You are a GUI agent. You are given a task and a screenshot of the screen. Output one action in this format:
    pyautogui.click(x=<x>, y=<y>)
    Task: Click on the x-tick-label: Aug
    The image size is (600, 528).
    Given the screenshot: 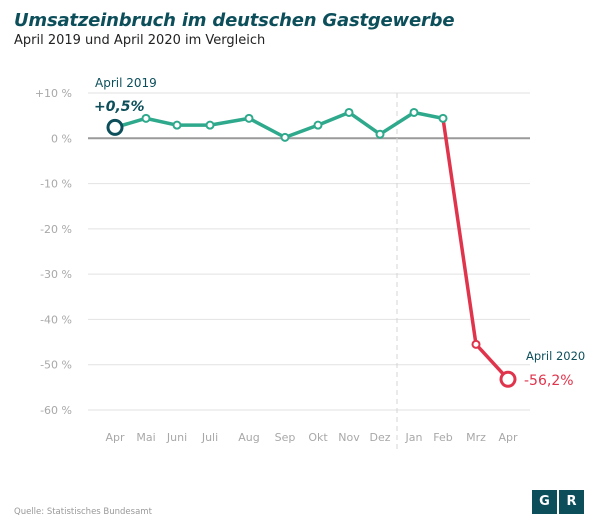 What is the action you would take?
    pyautogui.click(x=248, y=437)
    